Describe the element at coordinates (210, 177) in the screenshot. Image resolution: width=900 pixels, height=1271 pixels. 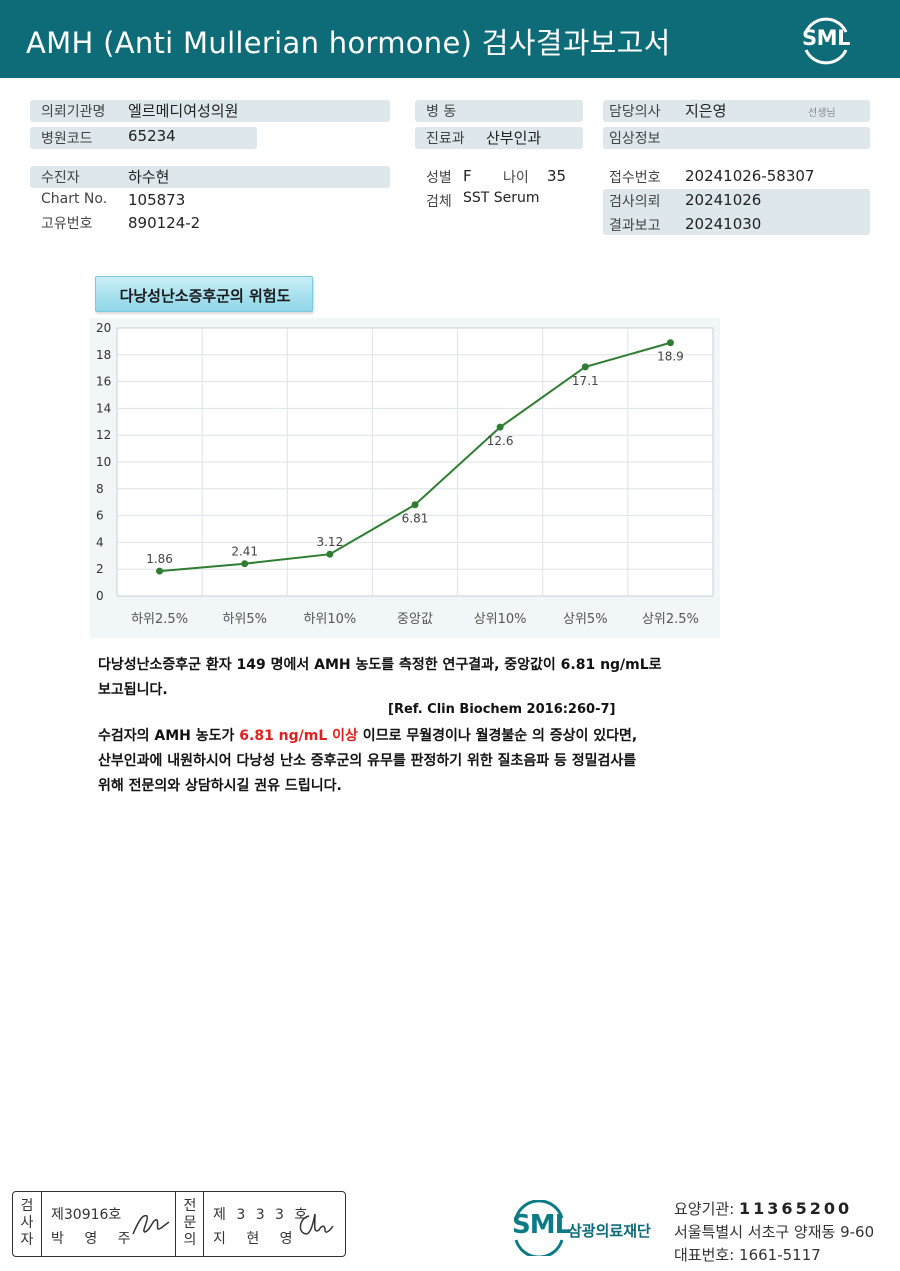
I see `patient-bar` at that location.